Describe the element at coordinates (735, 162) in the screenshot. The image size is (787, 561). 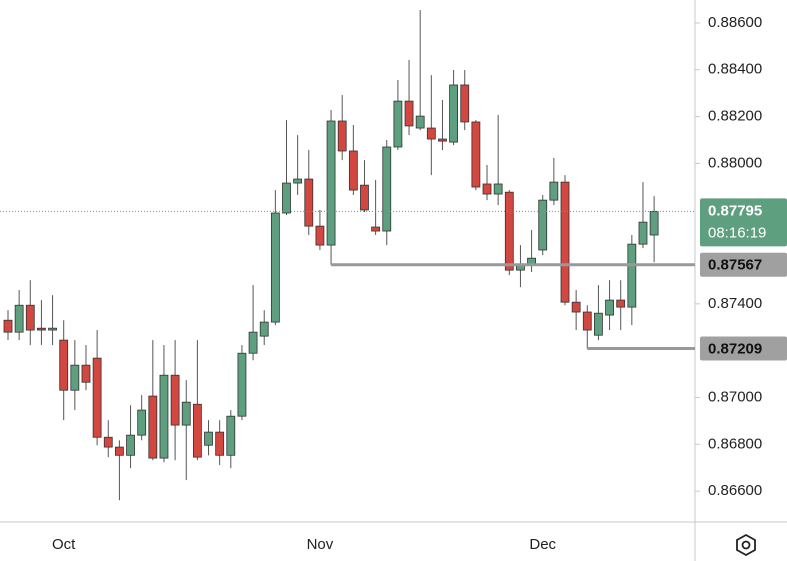
I see `y-tick-label: 0.88000` at that location.